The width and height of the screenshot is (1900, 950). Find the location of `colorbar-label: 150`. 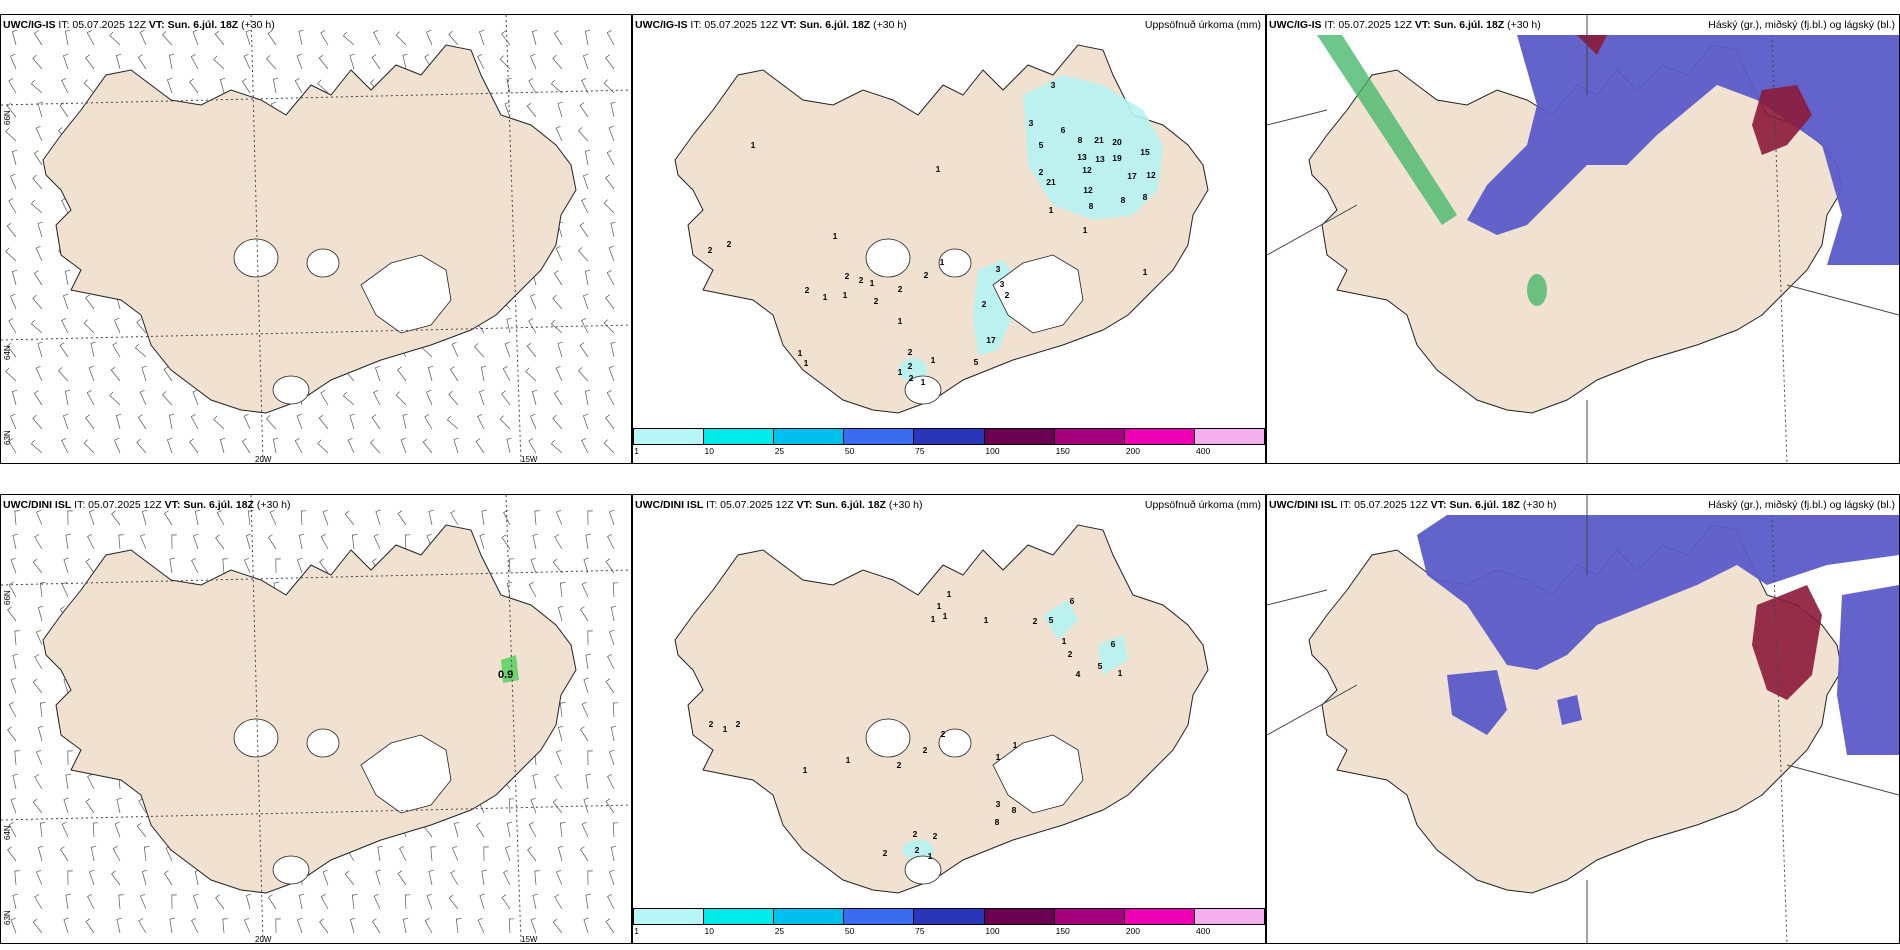

colorbar-label: 150 is located at coordinates (1062, 451).